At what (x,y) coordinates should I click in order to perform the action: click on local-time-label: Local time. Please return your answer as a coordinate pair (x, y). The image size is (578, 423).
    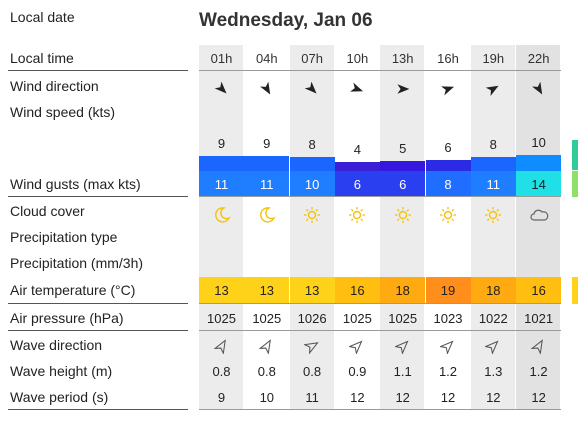
    Looking at the image, I should click on (42, 58).